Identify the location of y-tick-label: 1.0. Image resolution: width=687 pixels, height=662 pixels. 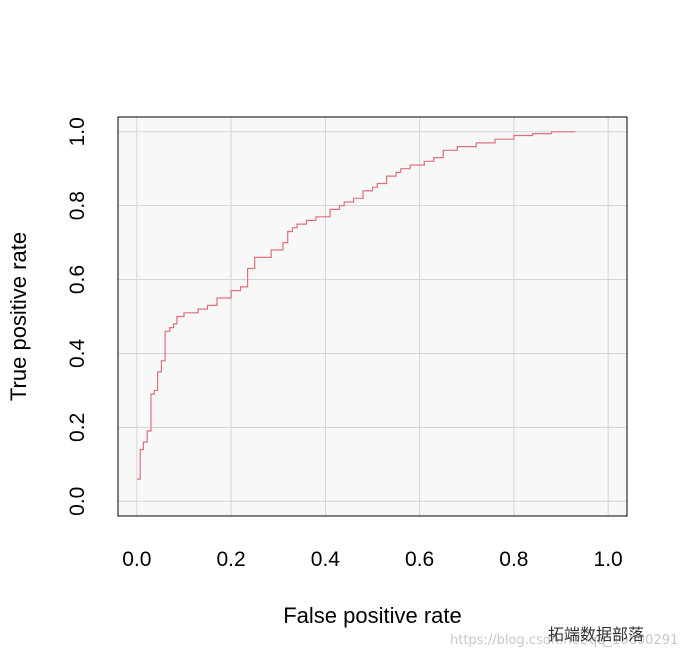
(77, 131).